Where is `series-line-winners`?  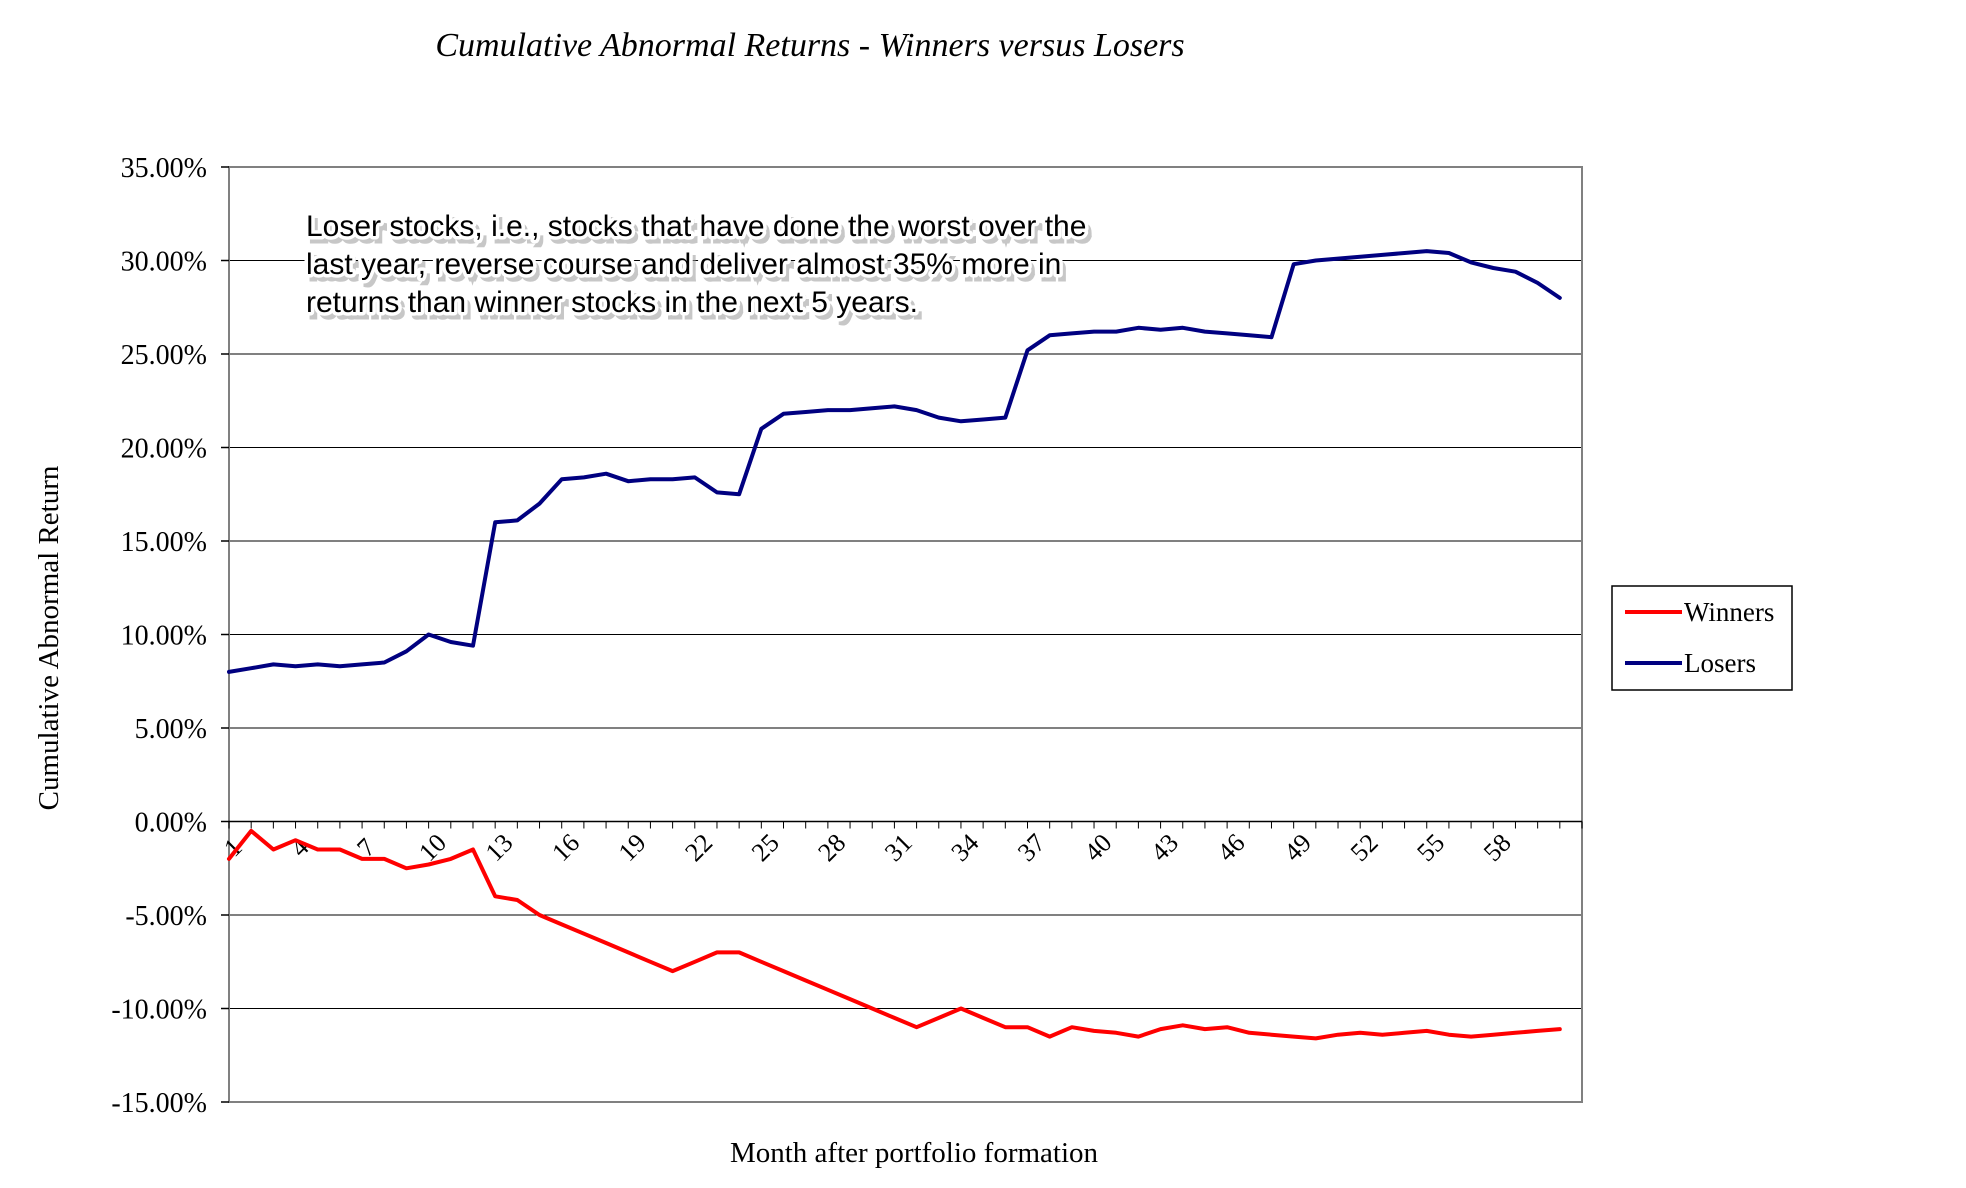
series-line-winners is located at coordinates (894, 934).